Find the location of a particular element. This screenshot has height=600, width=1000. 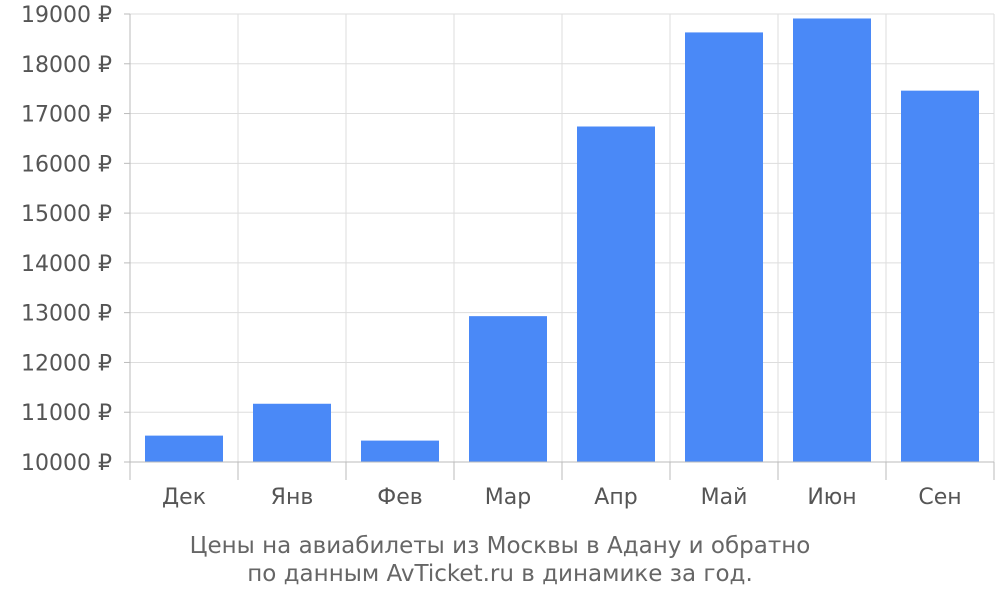

x-tick-label: Янв is located at coordinates (292, 497).